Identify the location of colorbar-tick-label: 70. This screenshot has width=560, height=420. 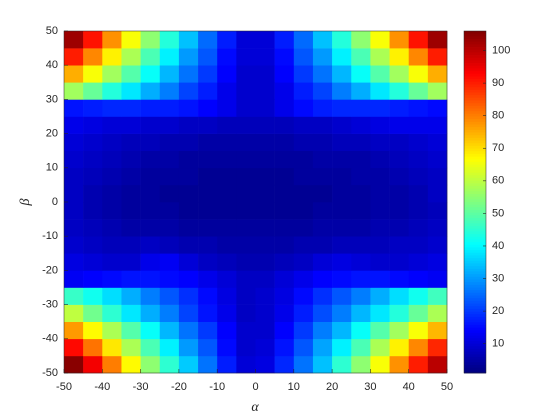
(498, 148).